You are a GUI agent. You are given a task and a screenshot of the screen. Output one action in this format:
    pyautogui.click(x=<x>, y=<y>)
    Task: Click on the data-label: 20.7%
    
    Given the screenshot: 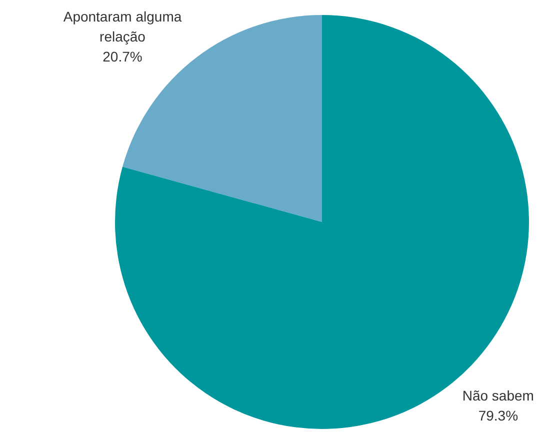 What is the action you would take?
    pyautogui.click(x=122, y=56)
    